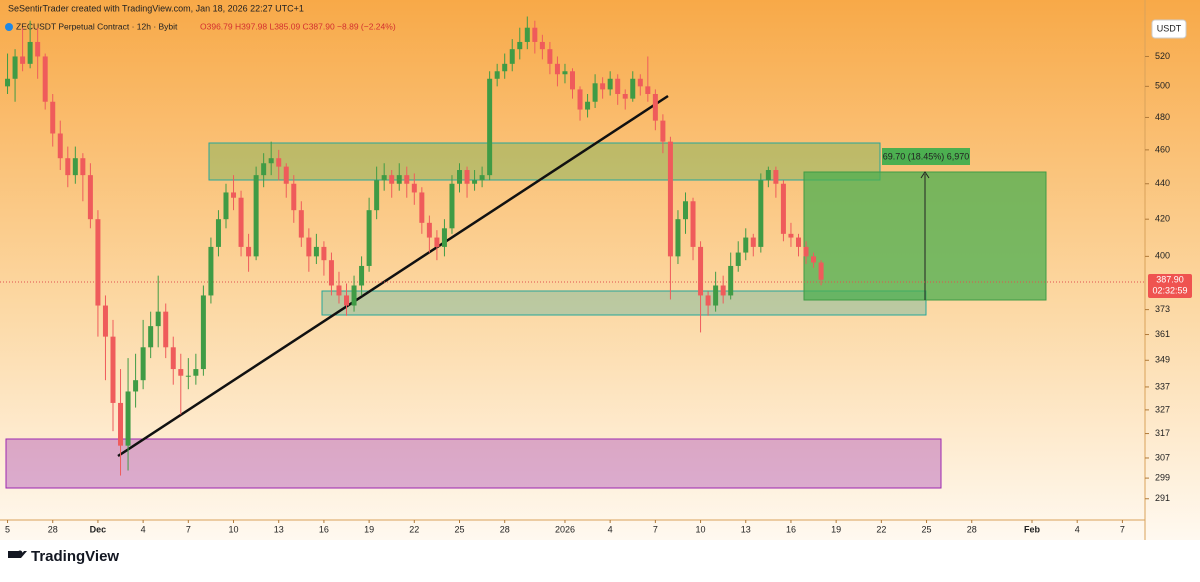 Image resolution: width=1200 pixels, height=582 pixels. I want to click on y-tick-label: 440, so click(1162, 183).